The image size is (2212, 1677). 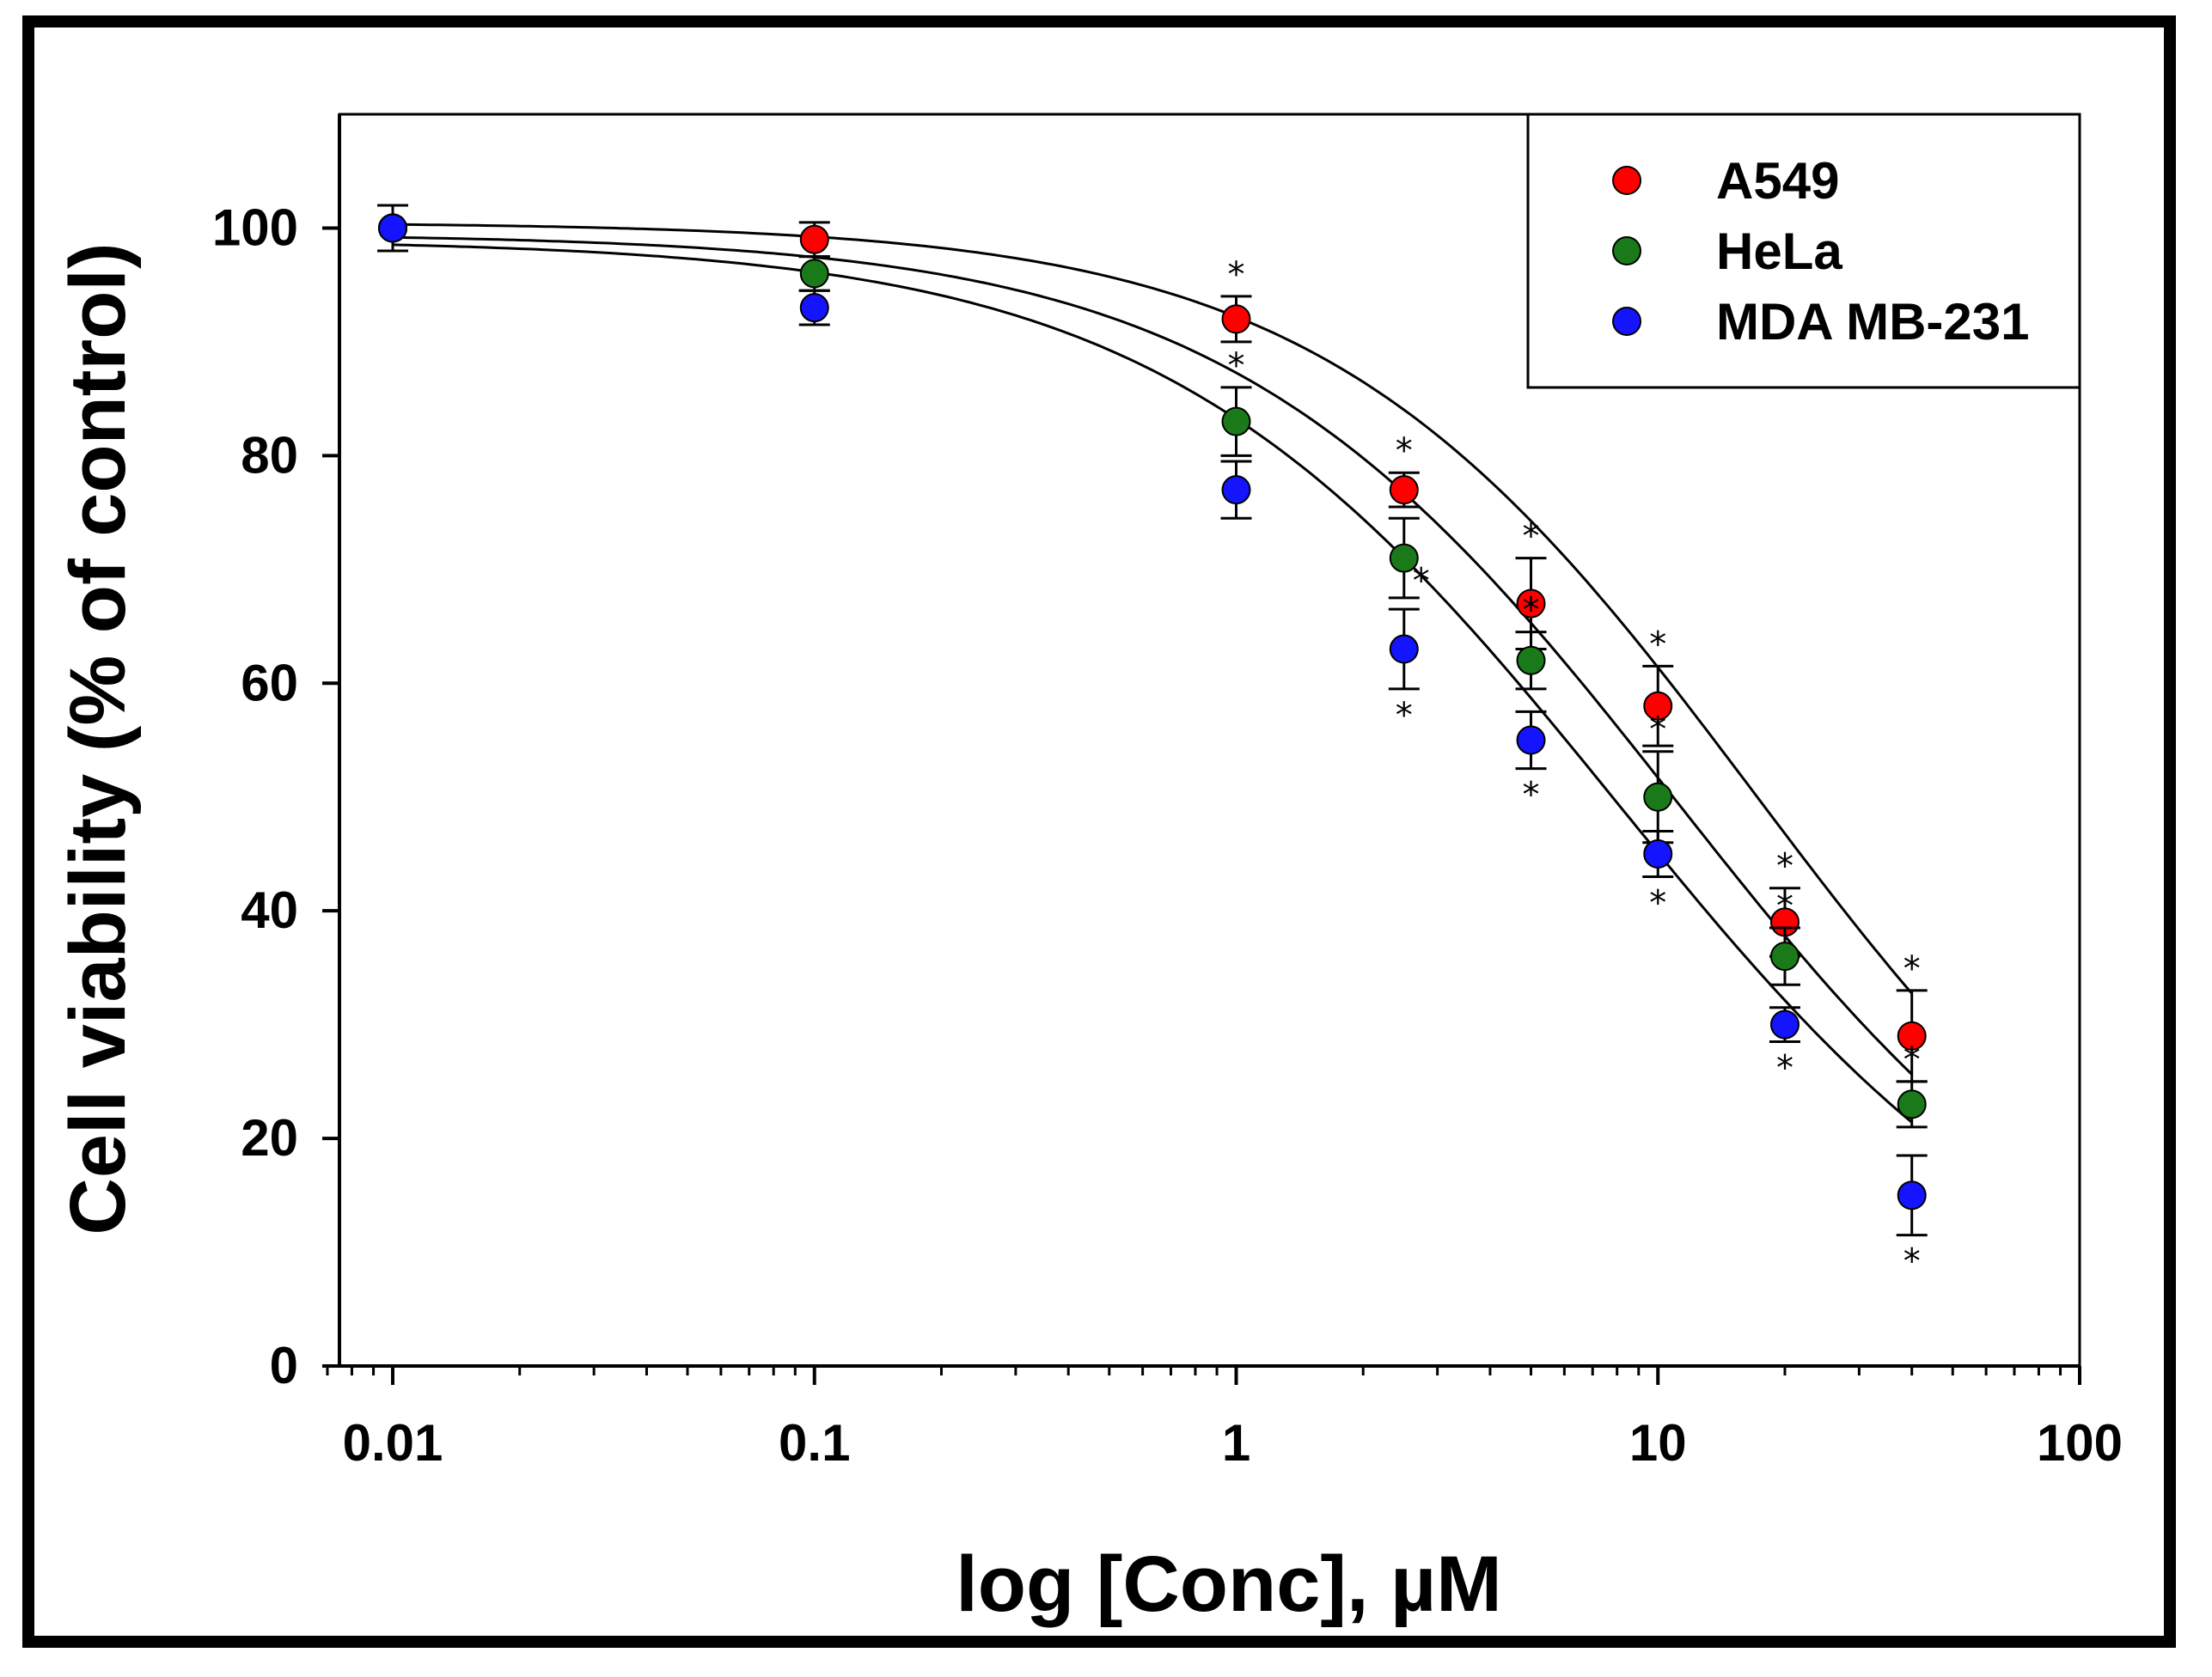 What do you see at coordinates (1873, 322) in the screenshot?
I see `legend-label-mda-mb-231: MDA MB-231` at bounding box center [1873, 322].